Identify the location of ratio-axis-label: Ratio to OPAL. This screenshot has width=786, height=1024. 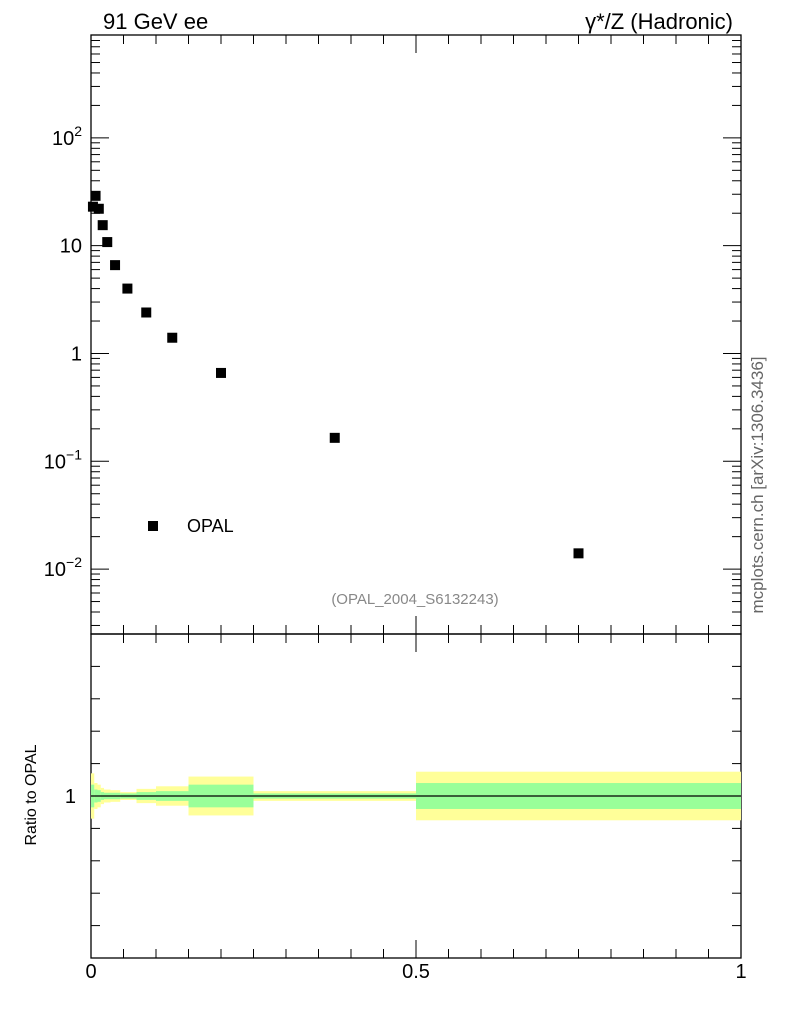
(31, 794).